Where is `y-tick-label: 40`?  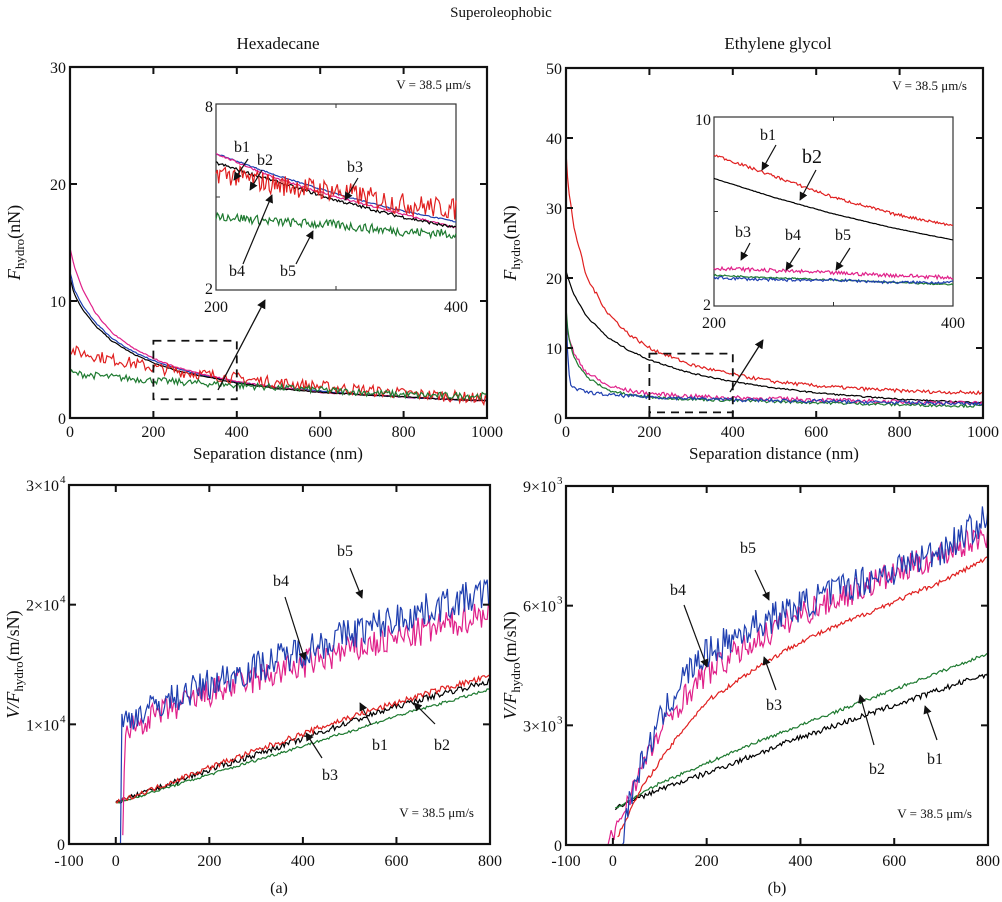
y-tick-label: 40 is located at coordinates (554, 139).